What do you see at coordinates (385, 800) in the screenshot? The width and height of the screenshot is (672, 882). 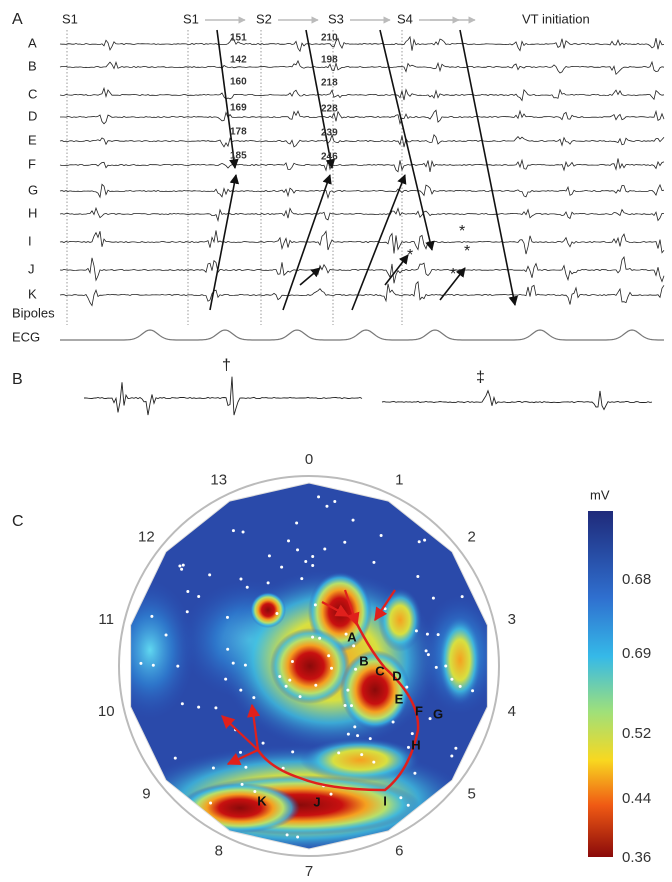 I see `site-label: I` at bounding box center [385, 800].